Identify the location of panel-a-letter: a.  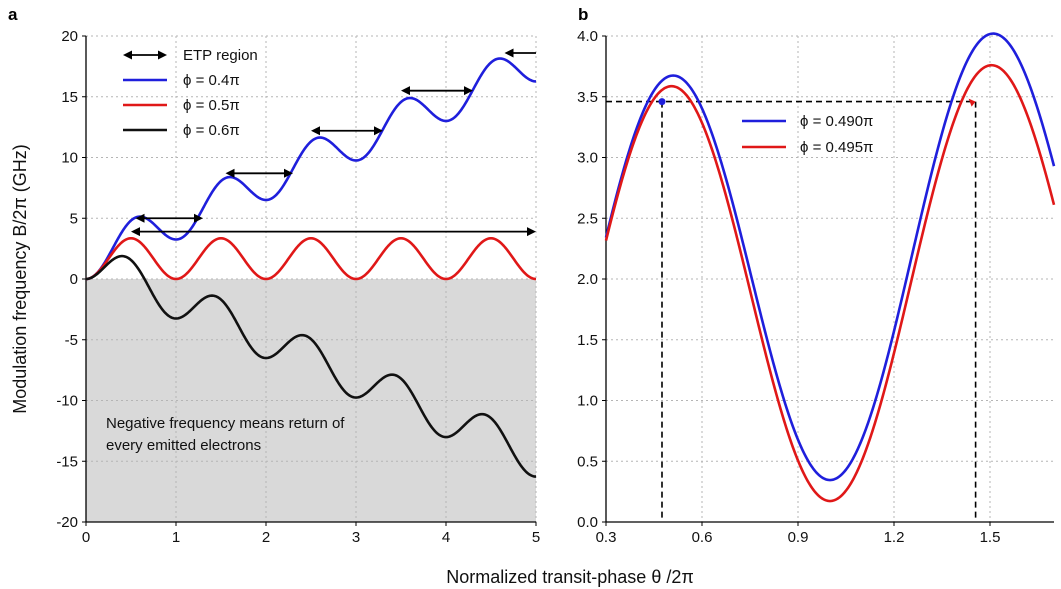
(13, 14).